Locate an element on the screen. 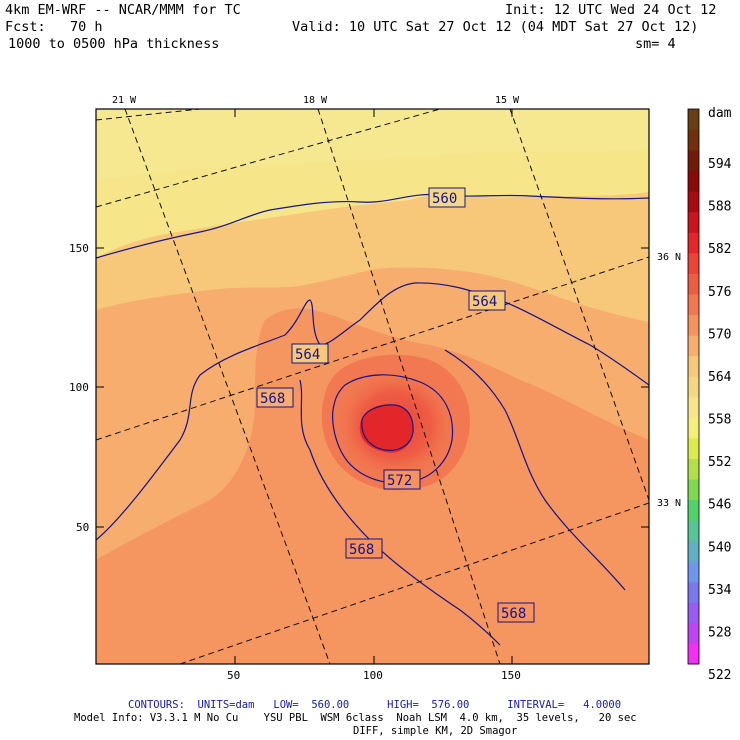 This screenshot has height=740, width=740. parallel-33n is located at coordinates (414, 583).